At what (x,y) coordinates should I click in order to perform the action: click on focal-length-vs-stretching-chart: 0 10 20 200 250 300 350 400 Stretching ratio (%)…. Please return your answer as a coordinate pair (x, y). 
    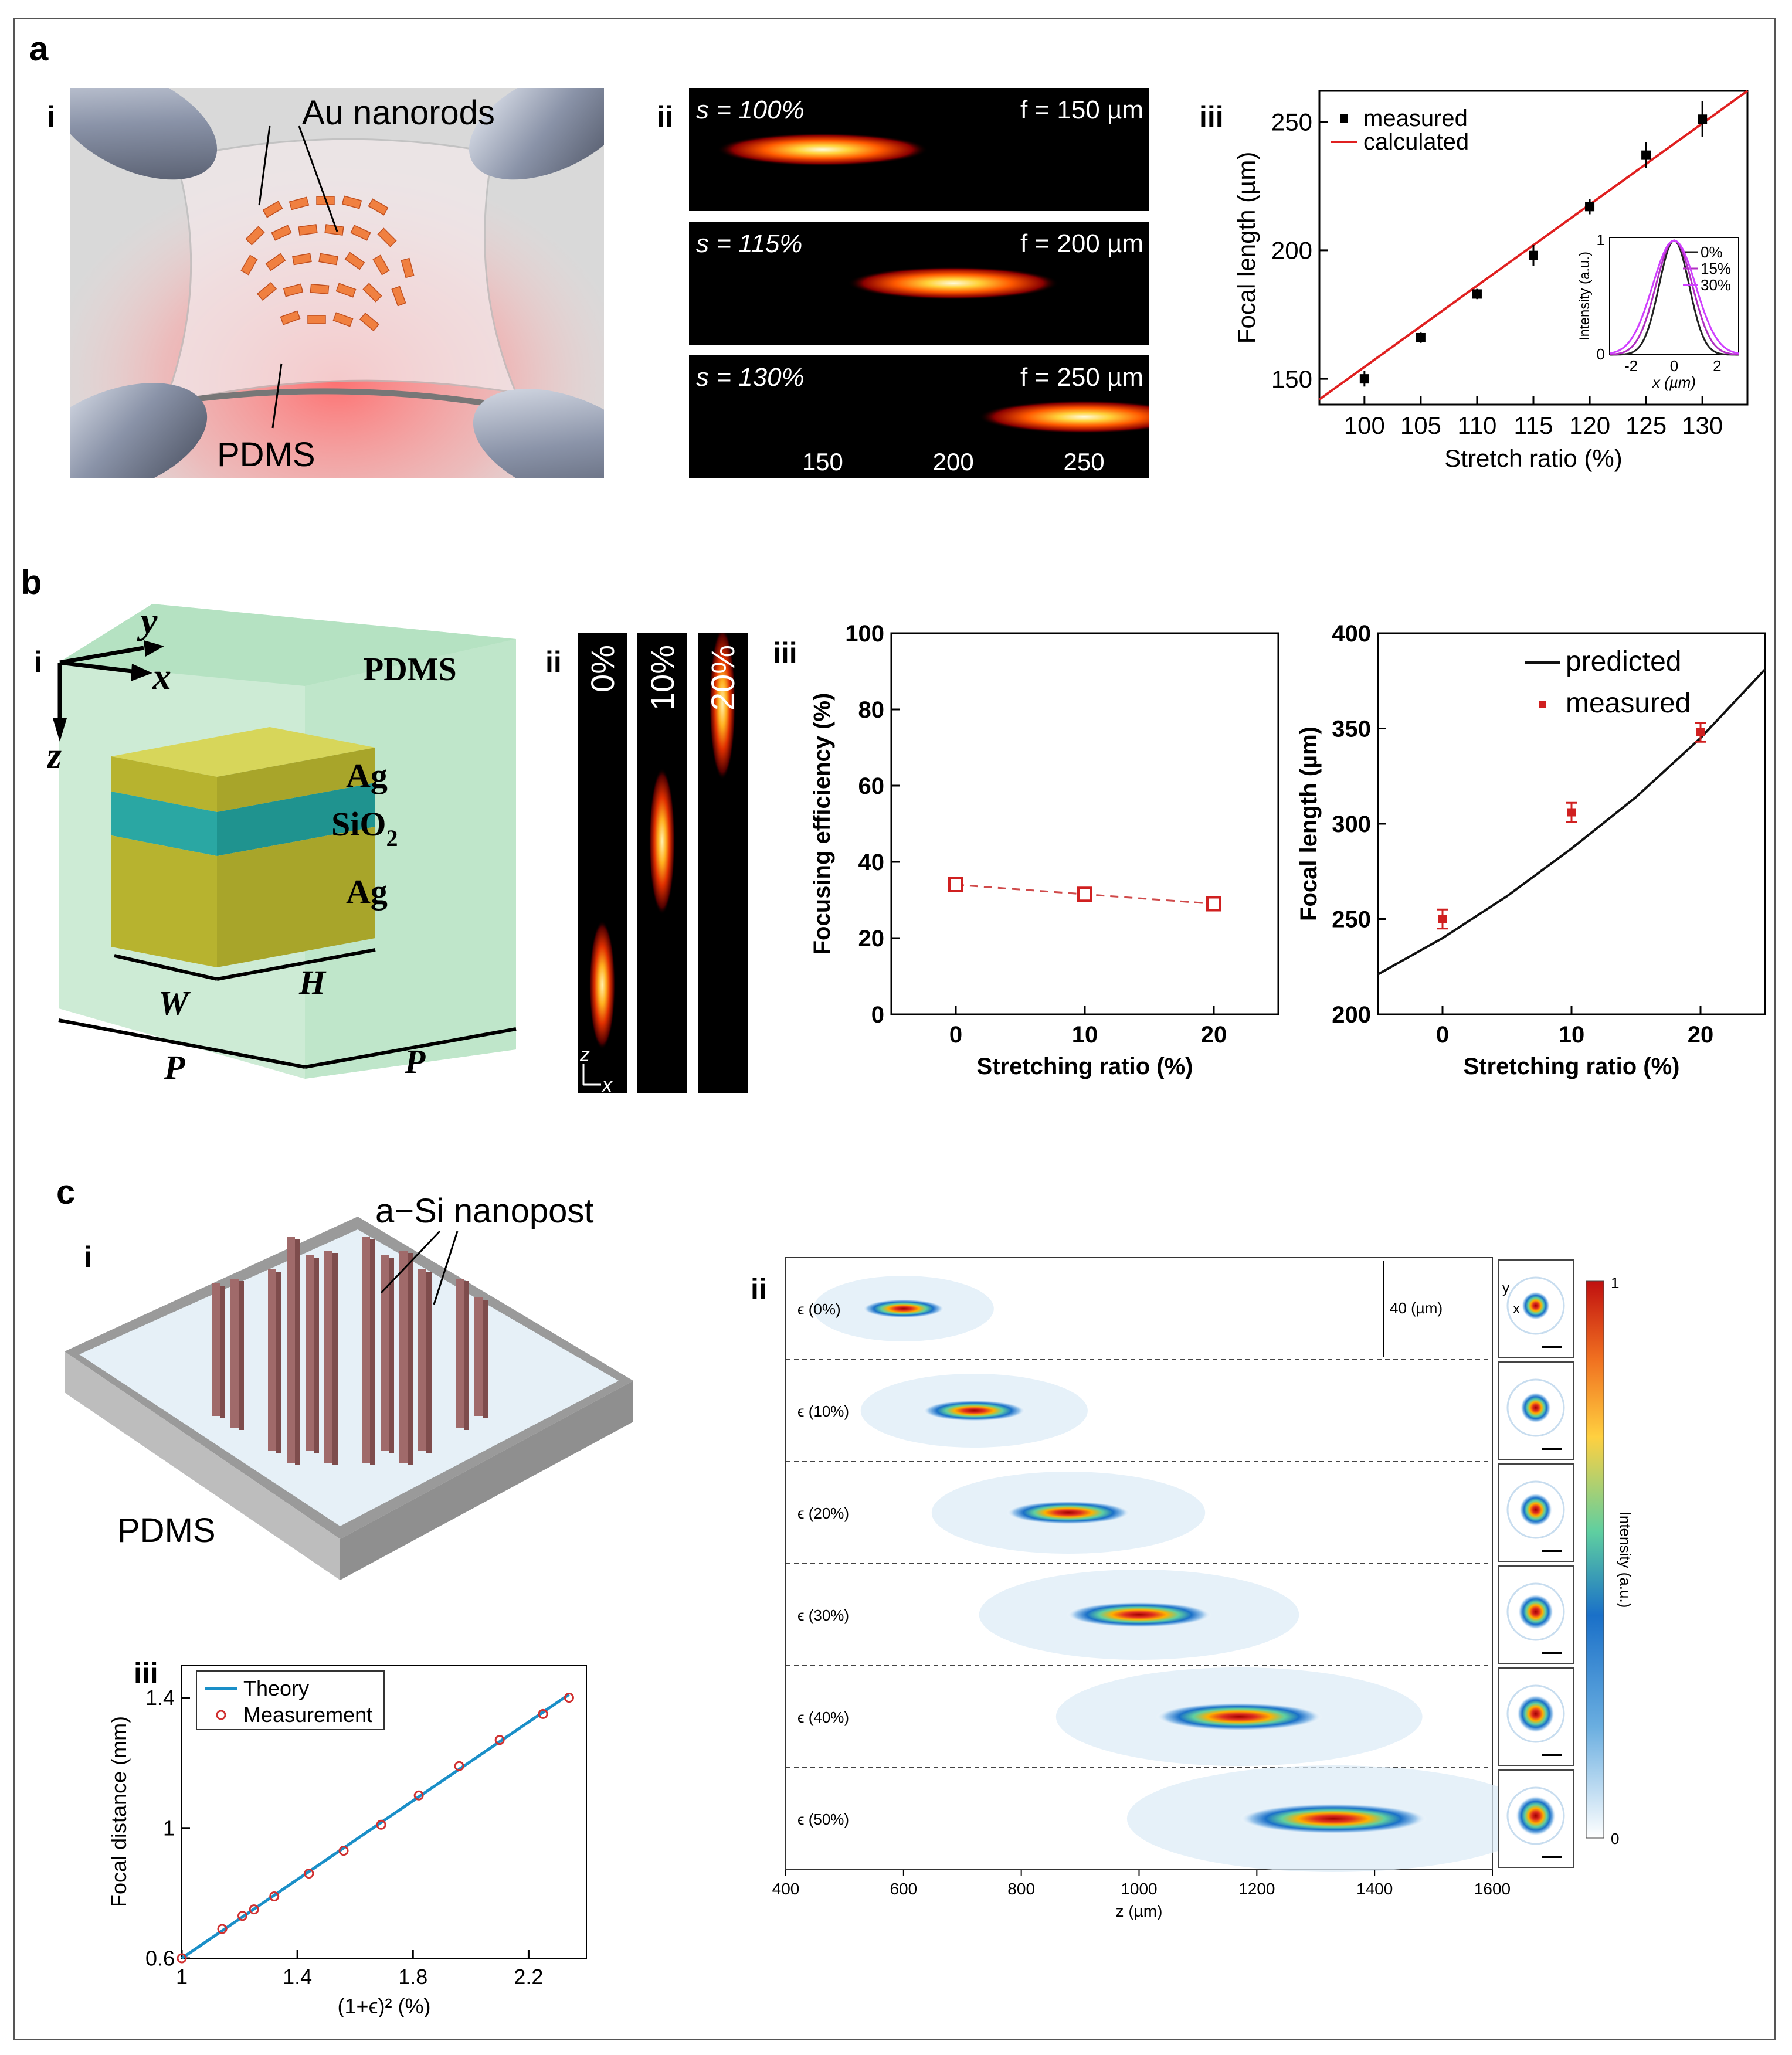
    Looking at the image, I should click on (1531, 850).